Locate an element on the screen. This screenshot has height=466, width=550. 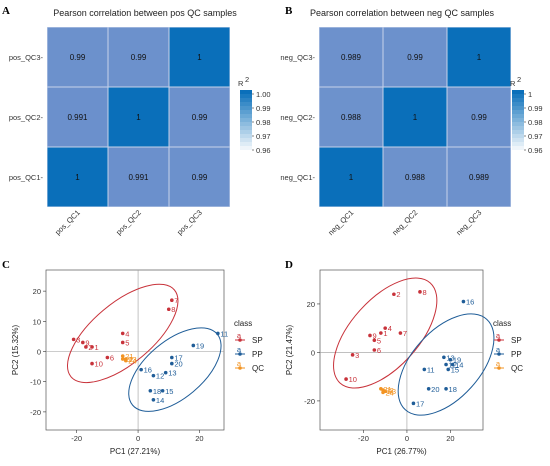
data-point-label: 2 is located at coordinates (398, 294).